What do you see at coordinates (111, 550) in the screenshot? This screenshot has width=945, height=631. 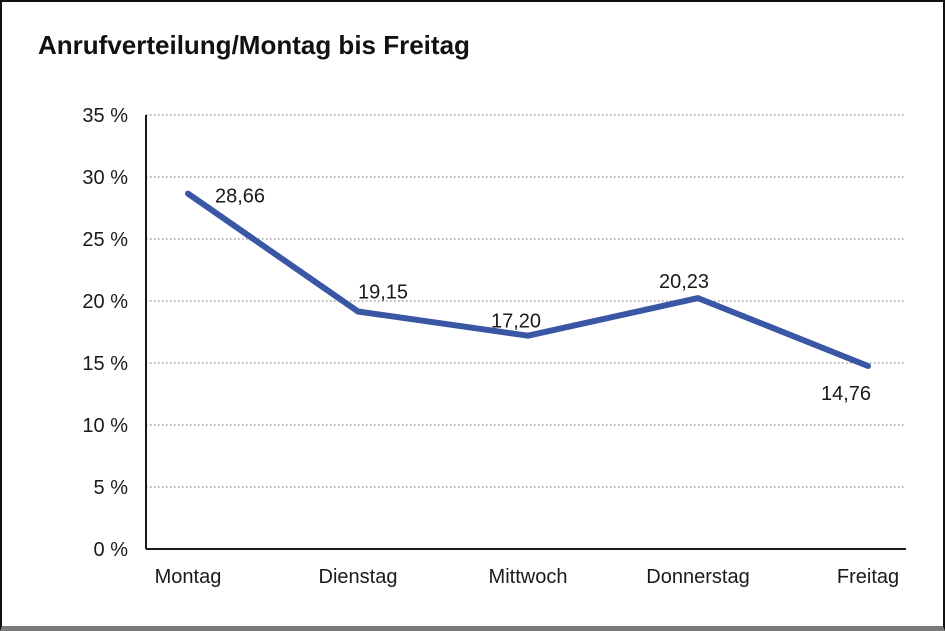 I see `y-tick-label: 0 %` at bounding box center [111, 550].